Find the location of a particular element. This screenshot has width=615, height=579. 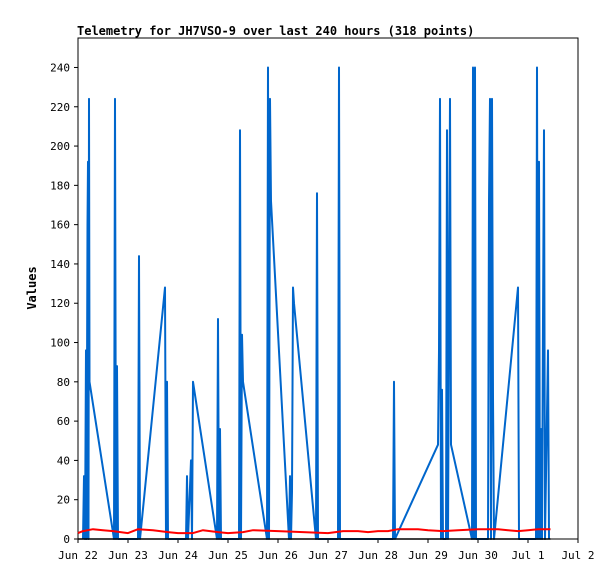

x-tick-label: Jun 22 is located at coordinates (78, 555).